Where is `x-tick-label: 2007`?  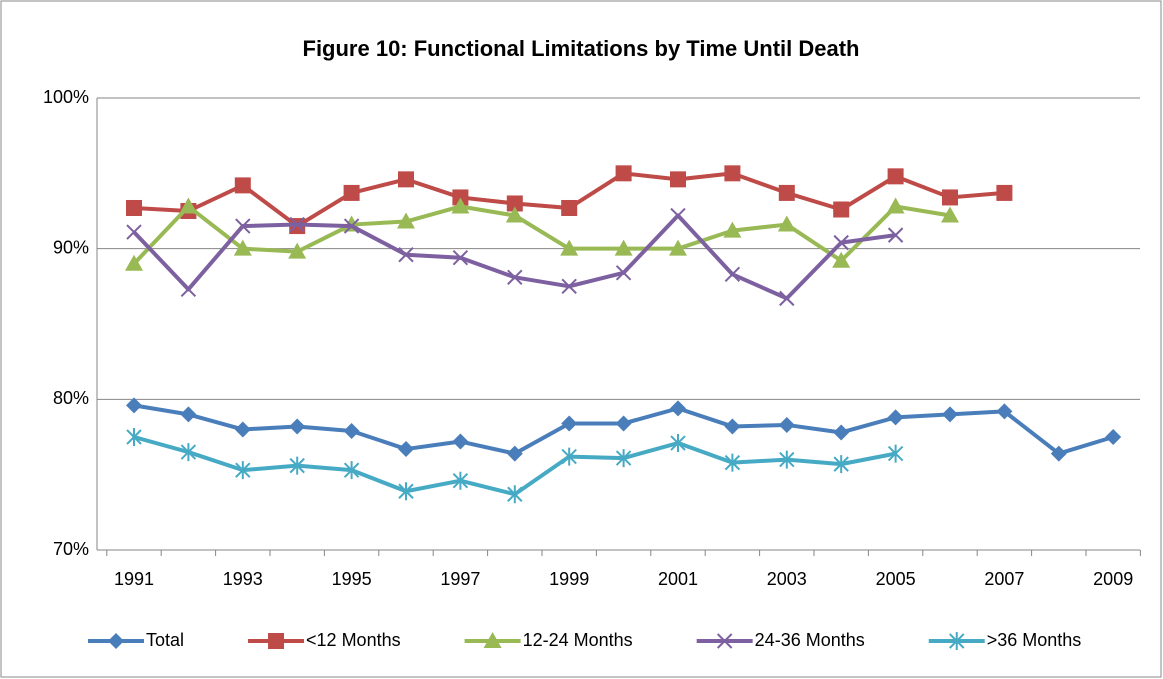 x-tick-label: 2007 is located at coordinates (1004, 579).